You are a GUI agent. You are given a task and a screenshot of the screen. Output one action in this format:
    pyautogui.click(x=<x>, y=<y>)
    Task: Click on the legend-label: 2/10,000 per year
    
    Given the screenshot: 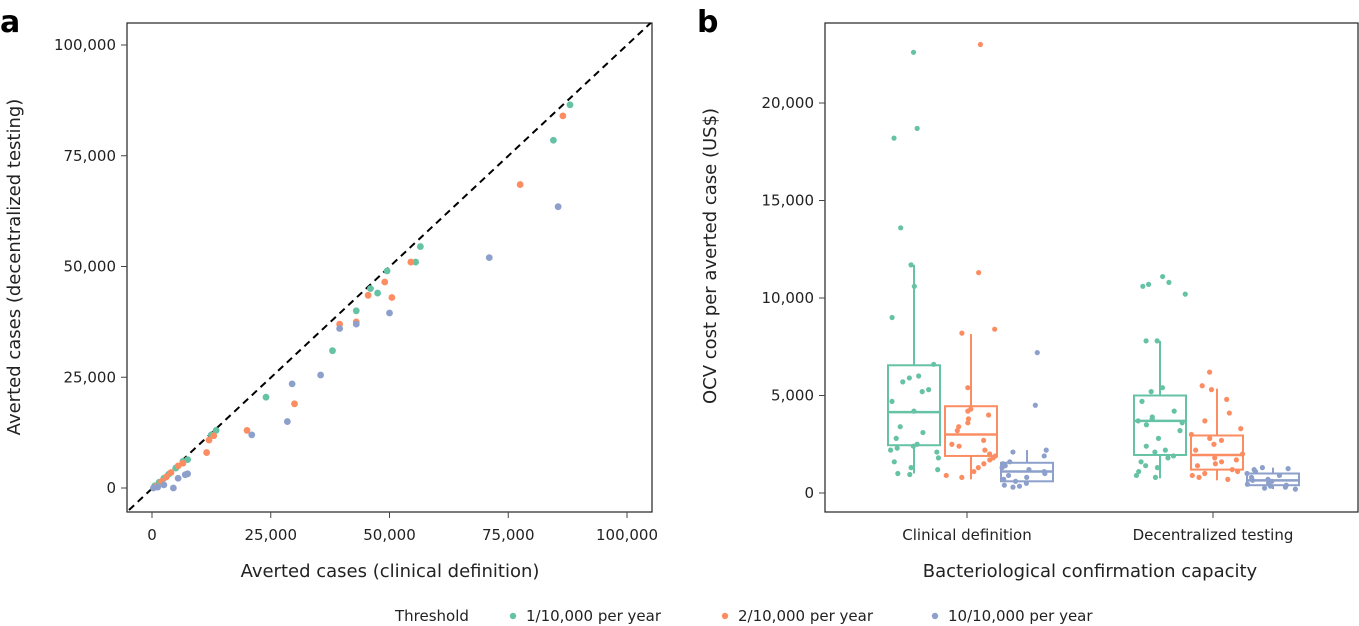 What is the action you would take?
    pyautogui.click(x=806, y=616)
    